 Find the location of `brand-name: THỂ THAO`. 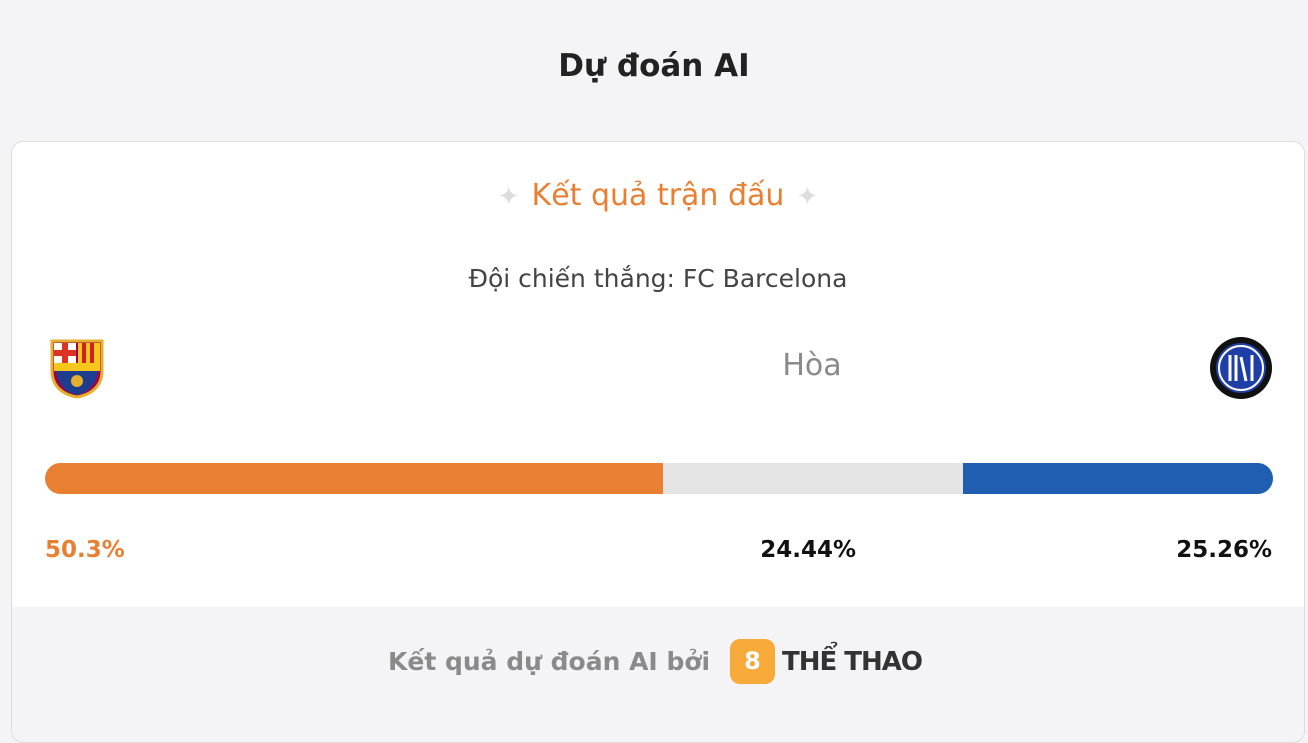

brand-name: THỂ THAO is located at coordinates (852, 662).